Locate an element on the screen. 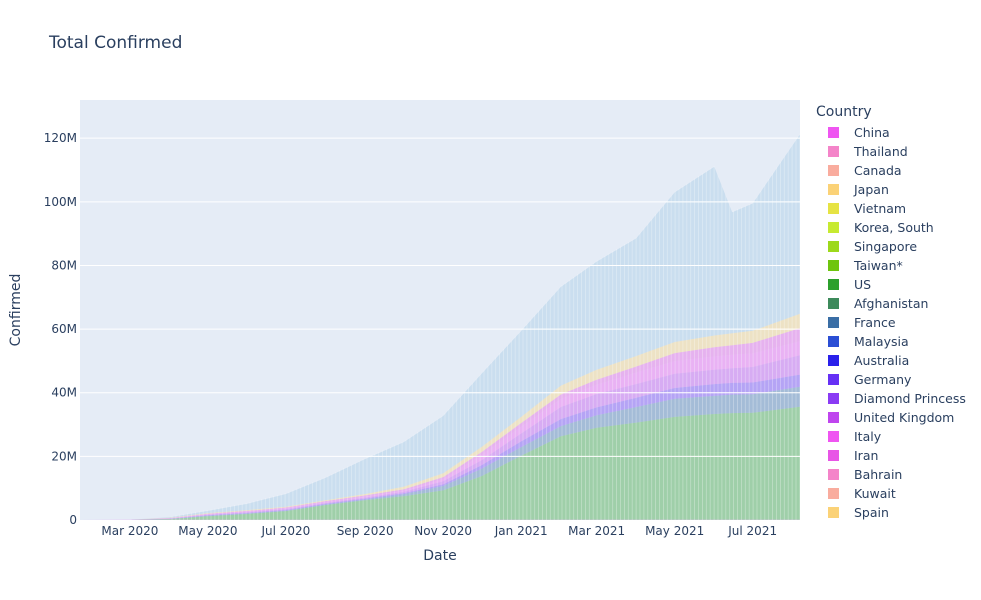 The image size is (981, 600). legend-label: Canada is located at coordinates (878, 170).